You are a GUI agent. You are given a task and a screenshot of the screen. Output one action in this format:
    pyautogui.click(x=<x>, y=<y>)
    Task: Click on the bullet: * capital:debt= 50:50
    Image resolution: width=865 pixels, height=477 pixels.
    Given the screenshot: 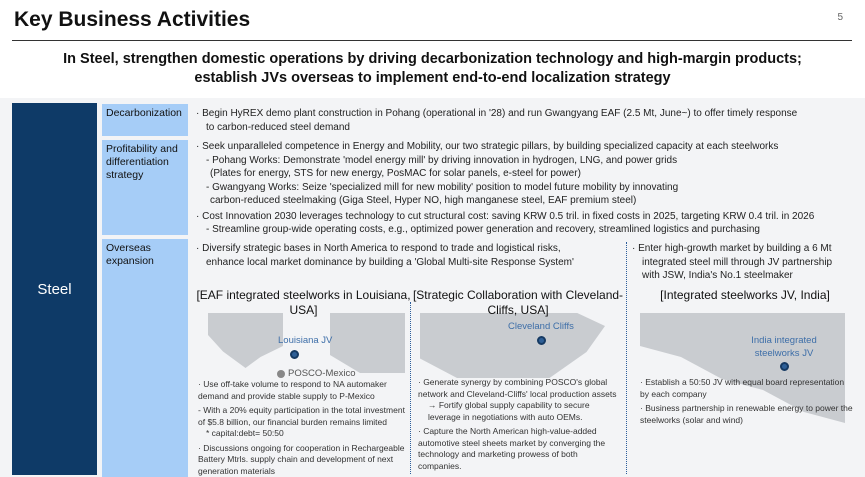 What is the action you would take?
    pyautogui.click(x=245, y=433)
    